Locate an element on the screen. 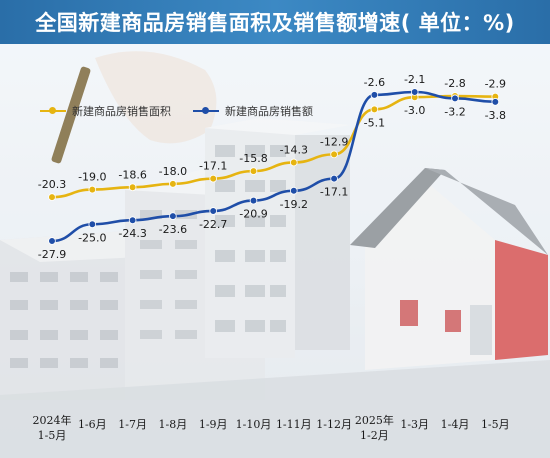 The width and height of the screenshot is (550, 458). data-label-area: -20.3 is located at coordinates (52, 184).